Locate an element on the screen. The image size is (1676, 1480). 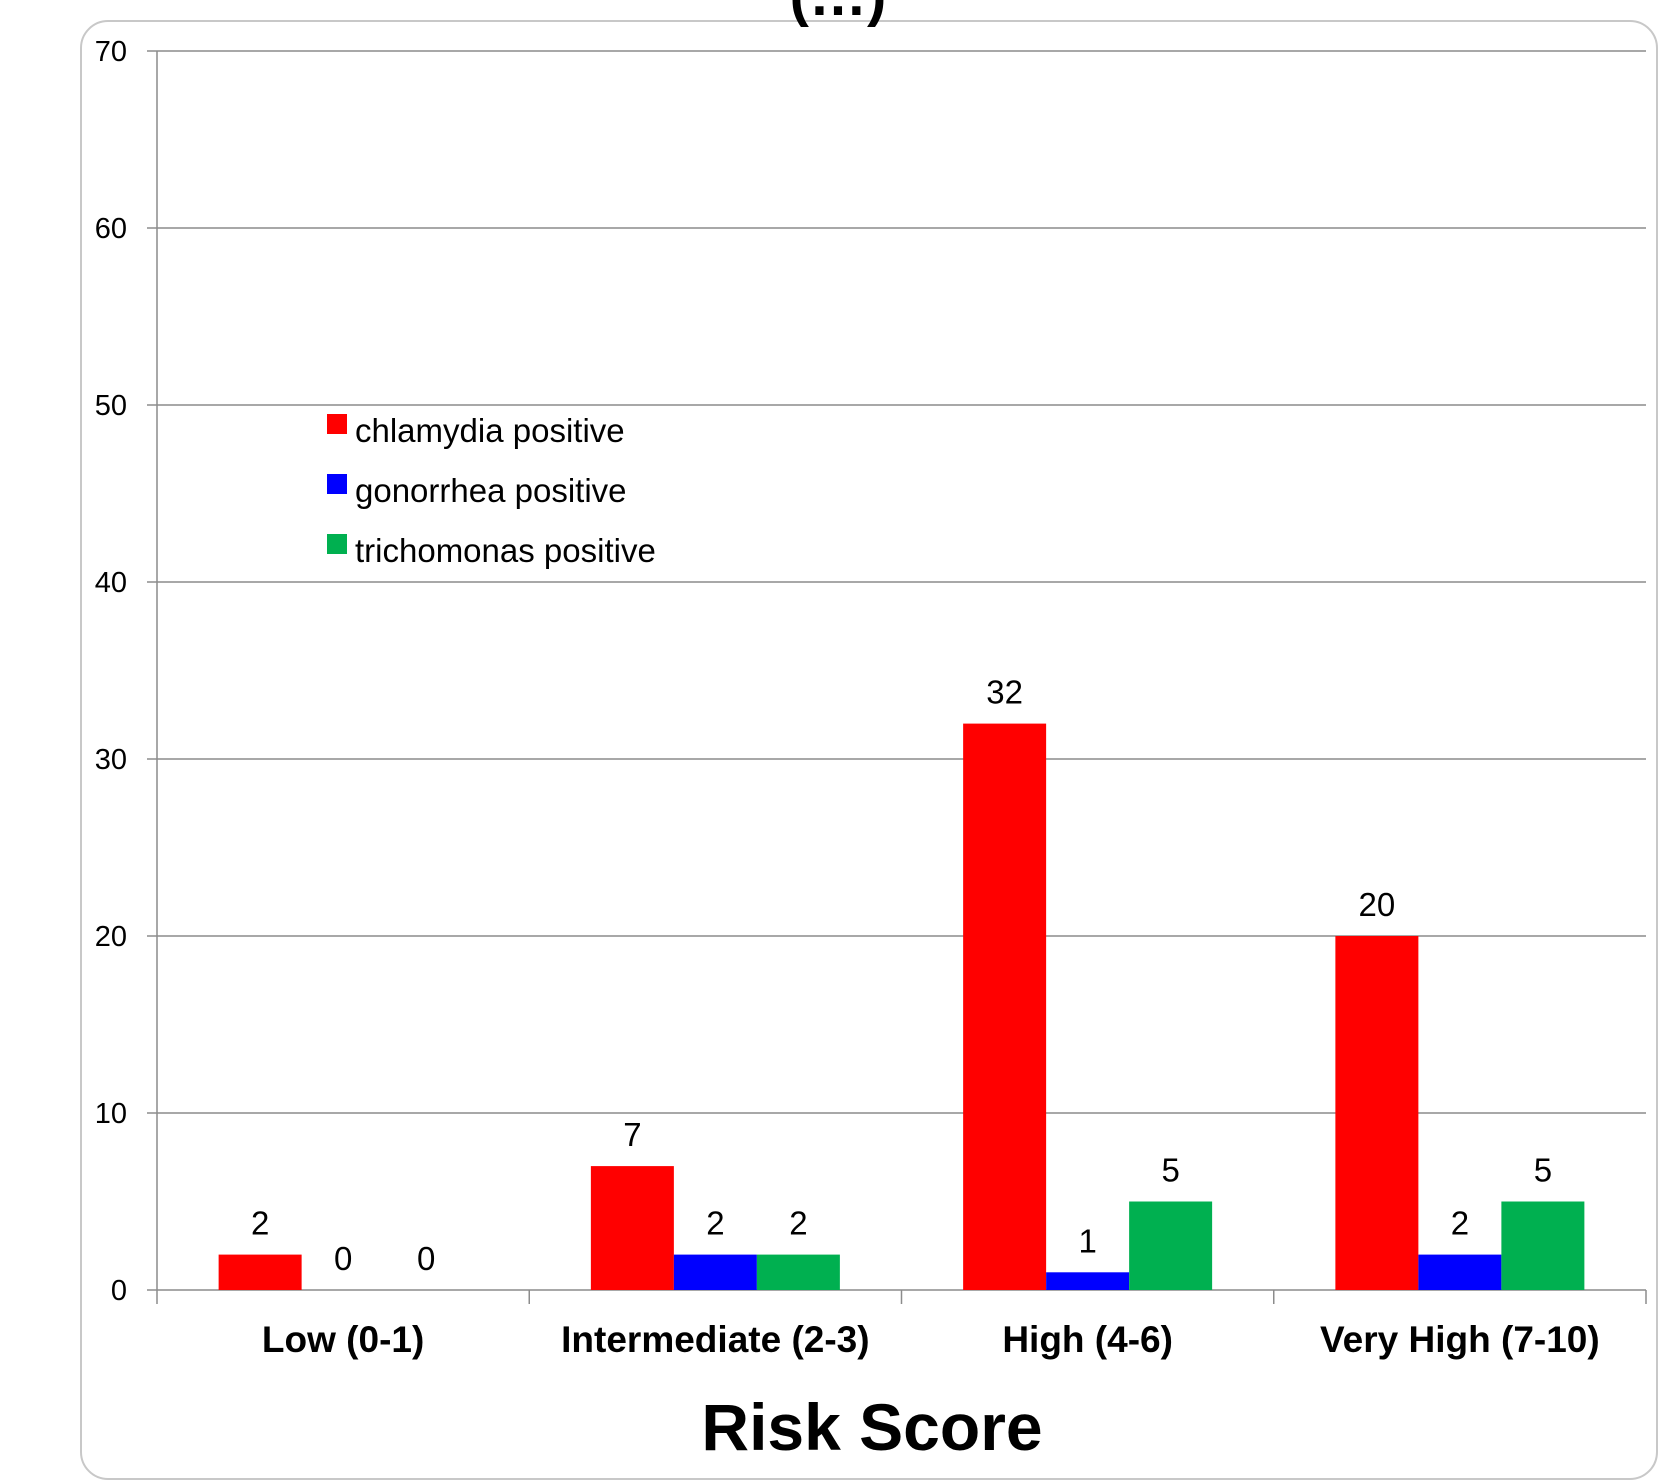
data-label: 1 is located at coordinates (1087, 1240).